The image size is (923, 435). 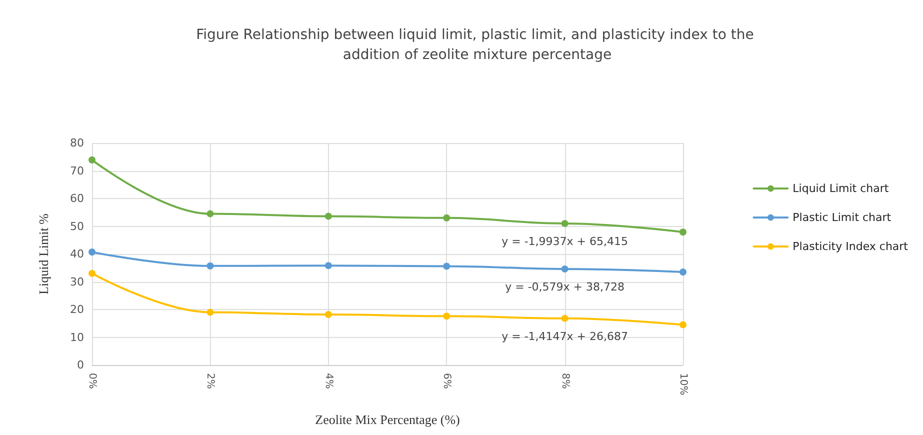 I want to click on y-tick-label: 80, so click(x=77, y=143).